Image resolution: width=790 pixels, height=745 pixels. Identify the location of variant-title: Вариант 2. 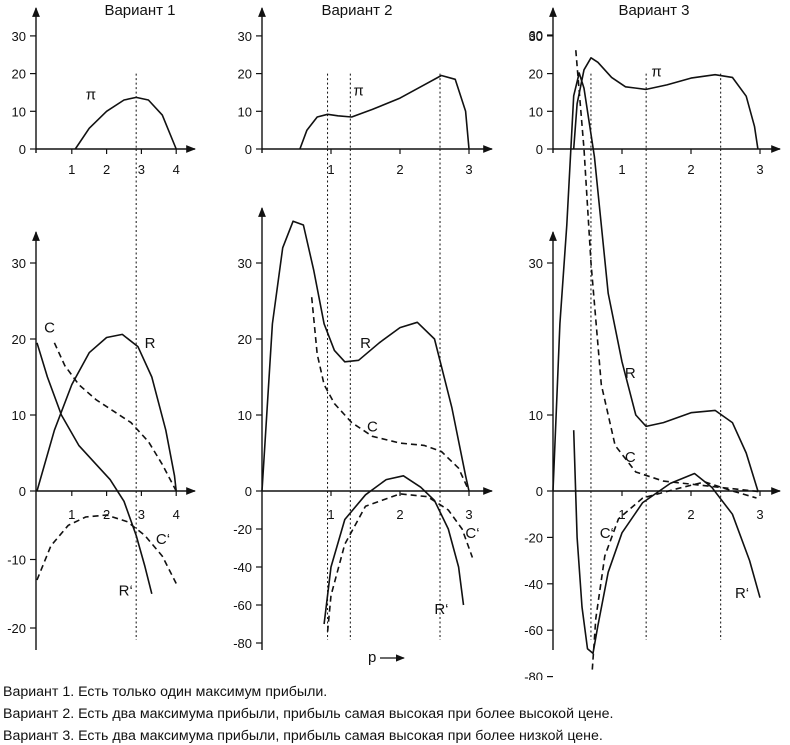
(356, 10).